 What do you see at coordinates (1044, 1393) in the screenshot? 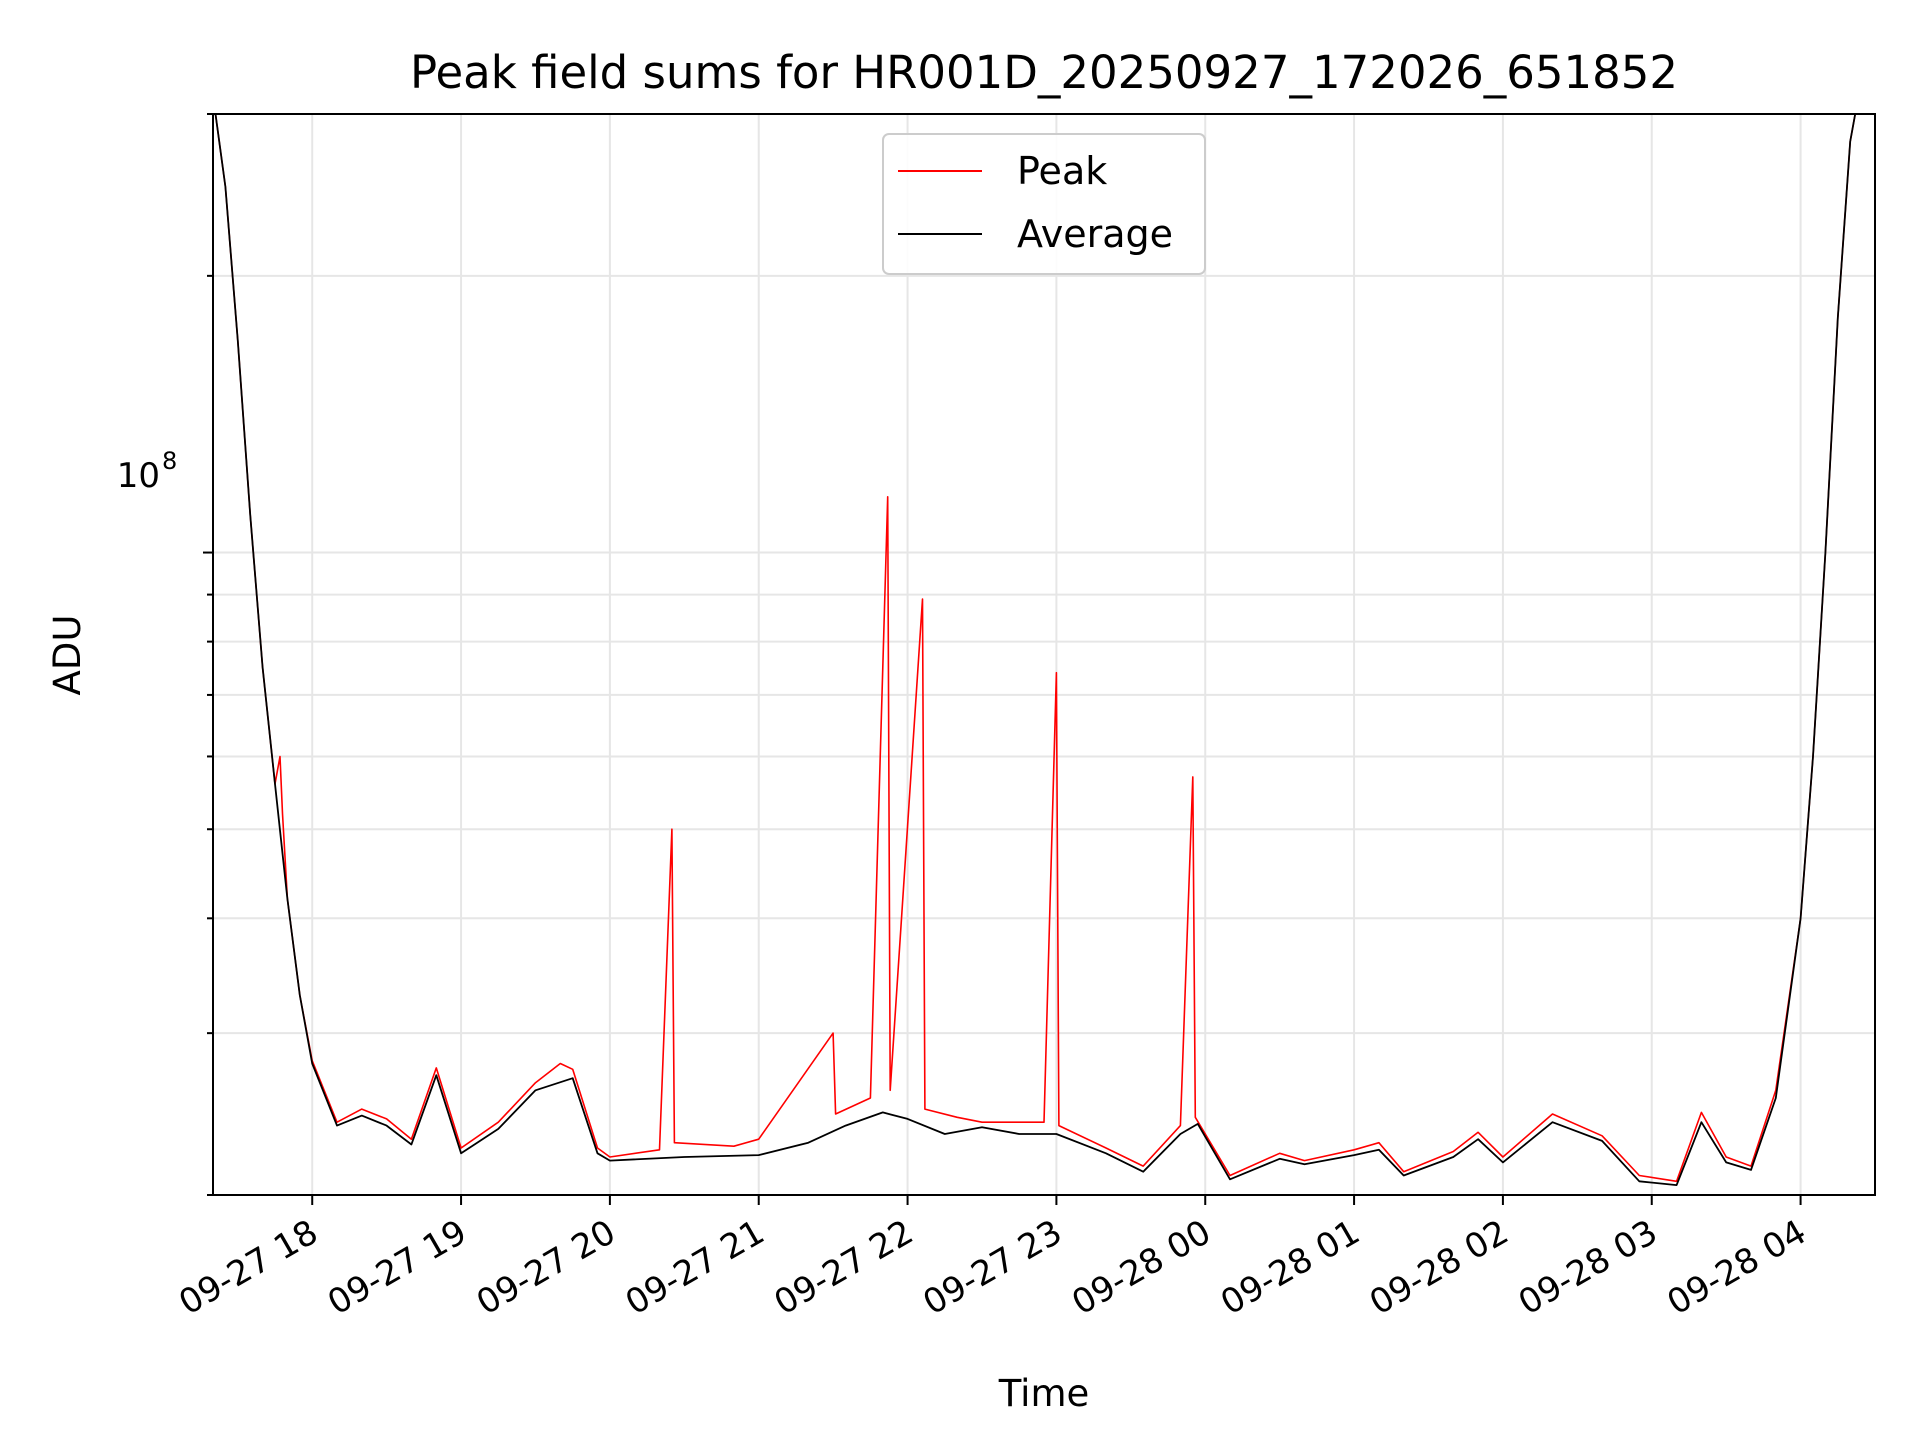
I see `x-axis-label: Time` at bounding box center [1044, 1393].